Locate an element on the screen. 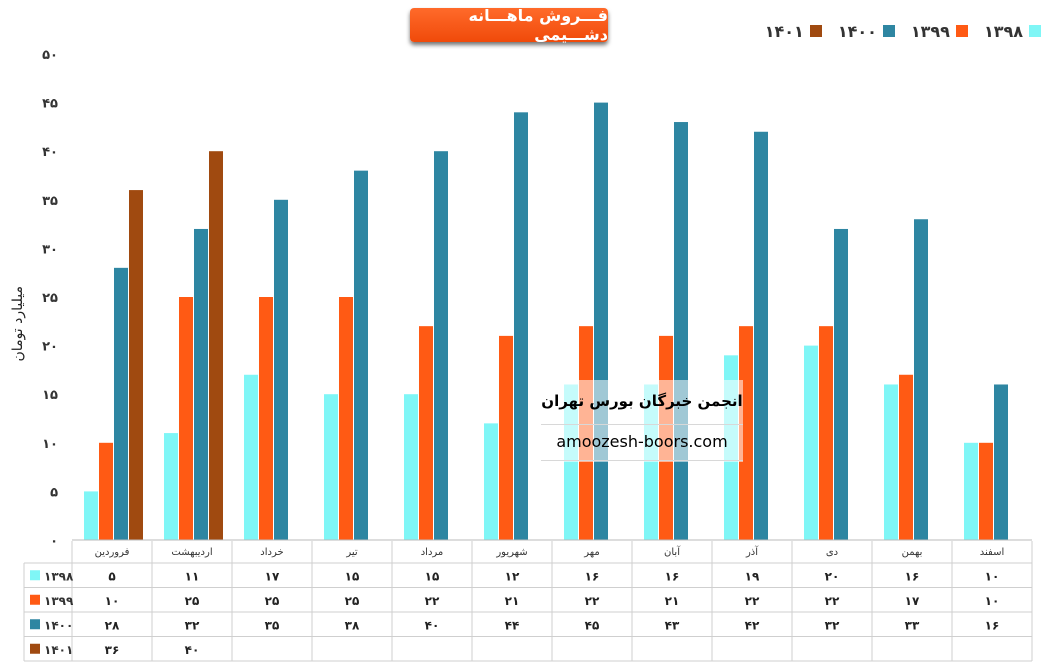 The height and width of the screenshot is (670, 1047). legend-item: ۱۳۹۹ is located at coordinates (939, 31).